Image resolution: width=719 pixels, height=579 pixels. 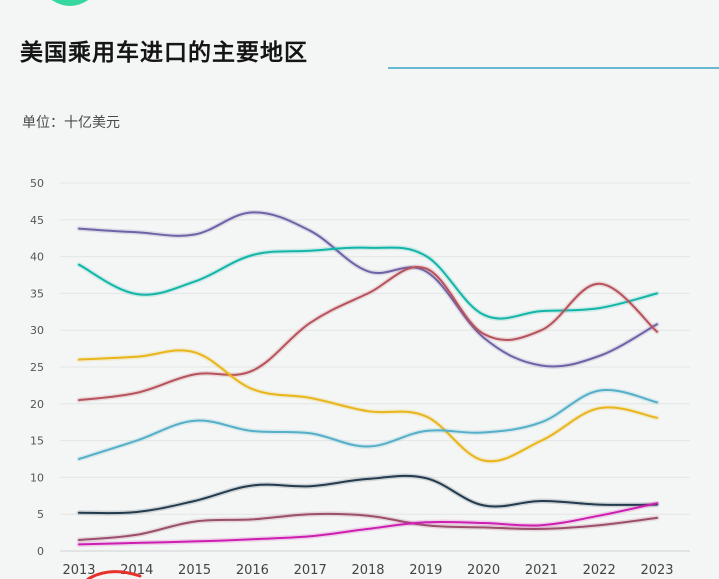 I want to click on x-tick-label: 2022, so click(x=599, y=570).